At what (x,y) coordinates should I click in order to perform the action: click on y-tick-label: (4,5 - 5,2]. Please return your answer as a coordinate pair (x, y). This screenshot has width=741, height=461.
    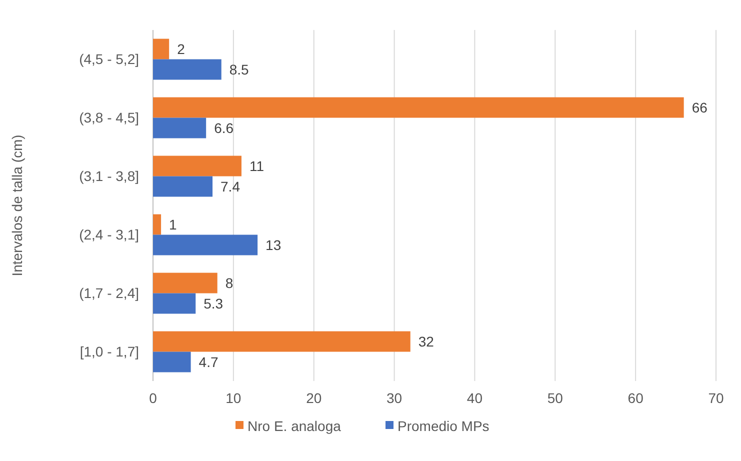
    Looking at the image, I should click on (109, 59).